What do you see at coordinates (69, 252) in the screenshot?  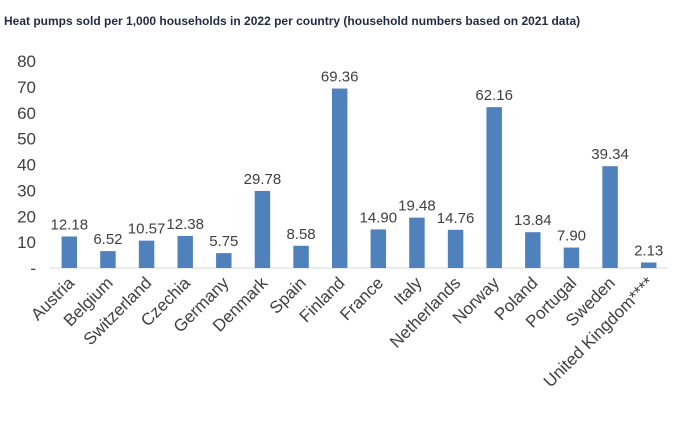 I see `bar-austria` at bounding box center [69, 252].